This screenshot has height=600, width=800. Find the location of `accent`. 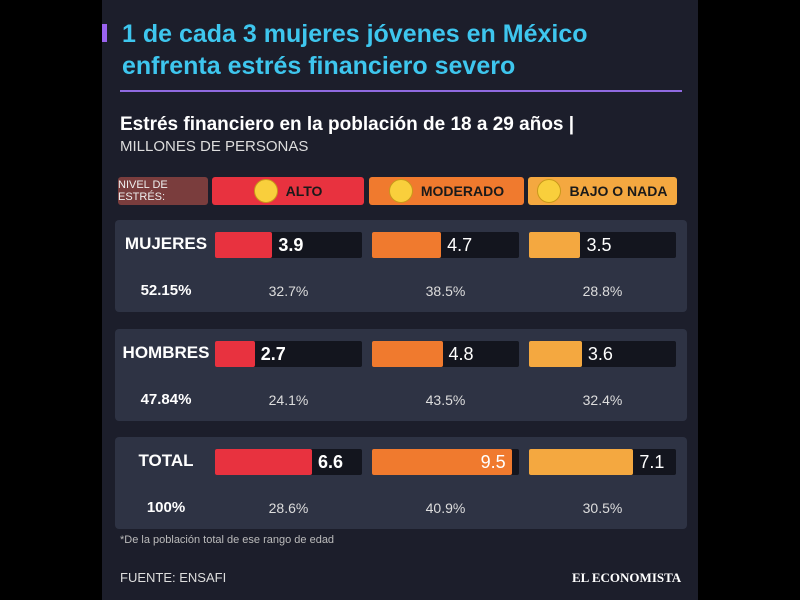

accent is located at coordinates (104, 33).